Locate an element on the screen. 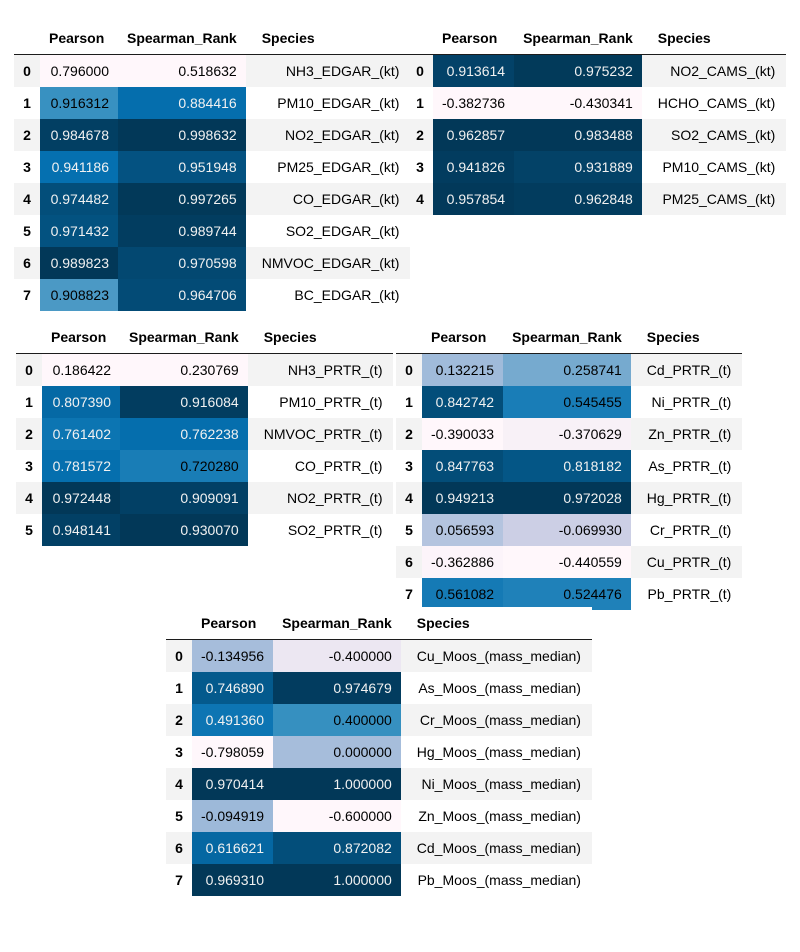 The width and height of the screenshot is (800, 952). table-row: 4 0.972448 0.909091 NO2_PRTR_(t) is located at coordinates (205, 498).